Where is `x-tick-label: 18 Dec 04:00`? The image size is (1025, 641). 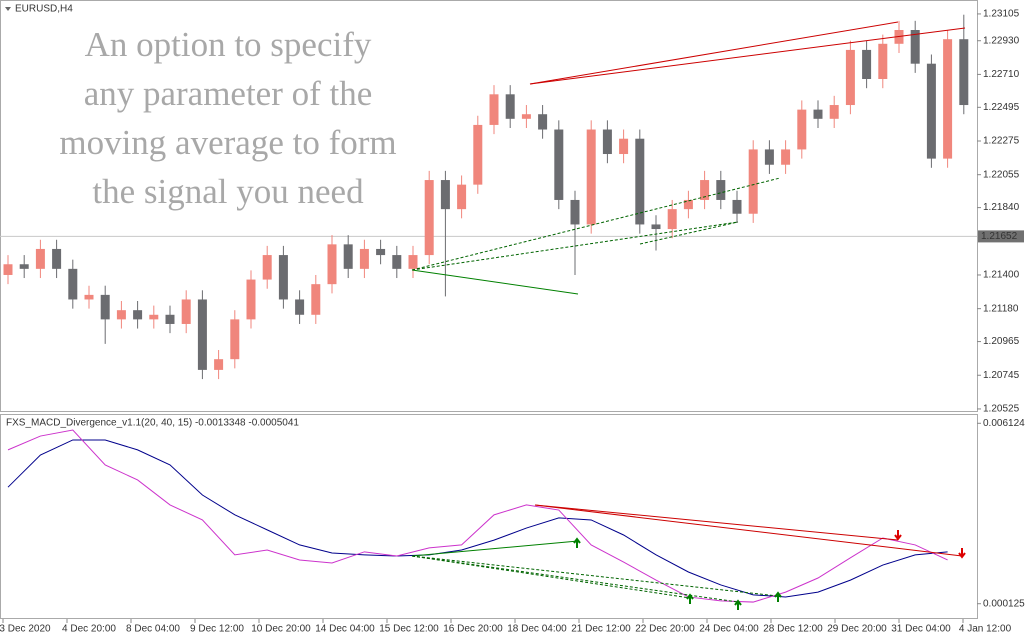
x-tick-label: 18 Dec 04:00 is located at coordinates (537, 629).